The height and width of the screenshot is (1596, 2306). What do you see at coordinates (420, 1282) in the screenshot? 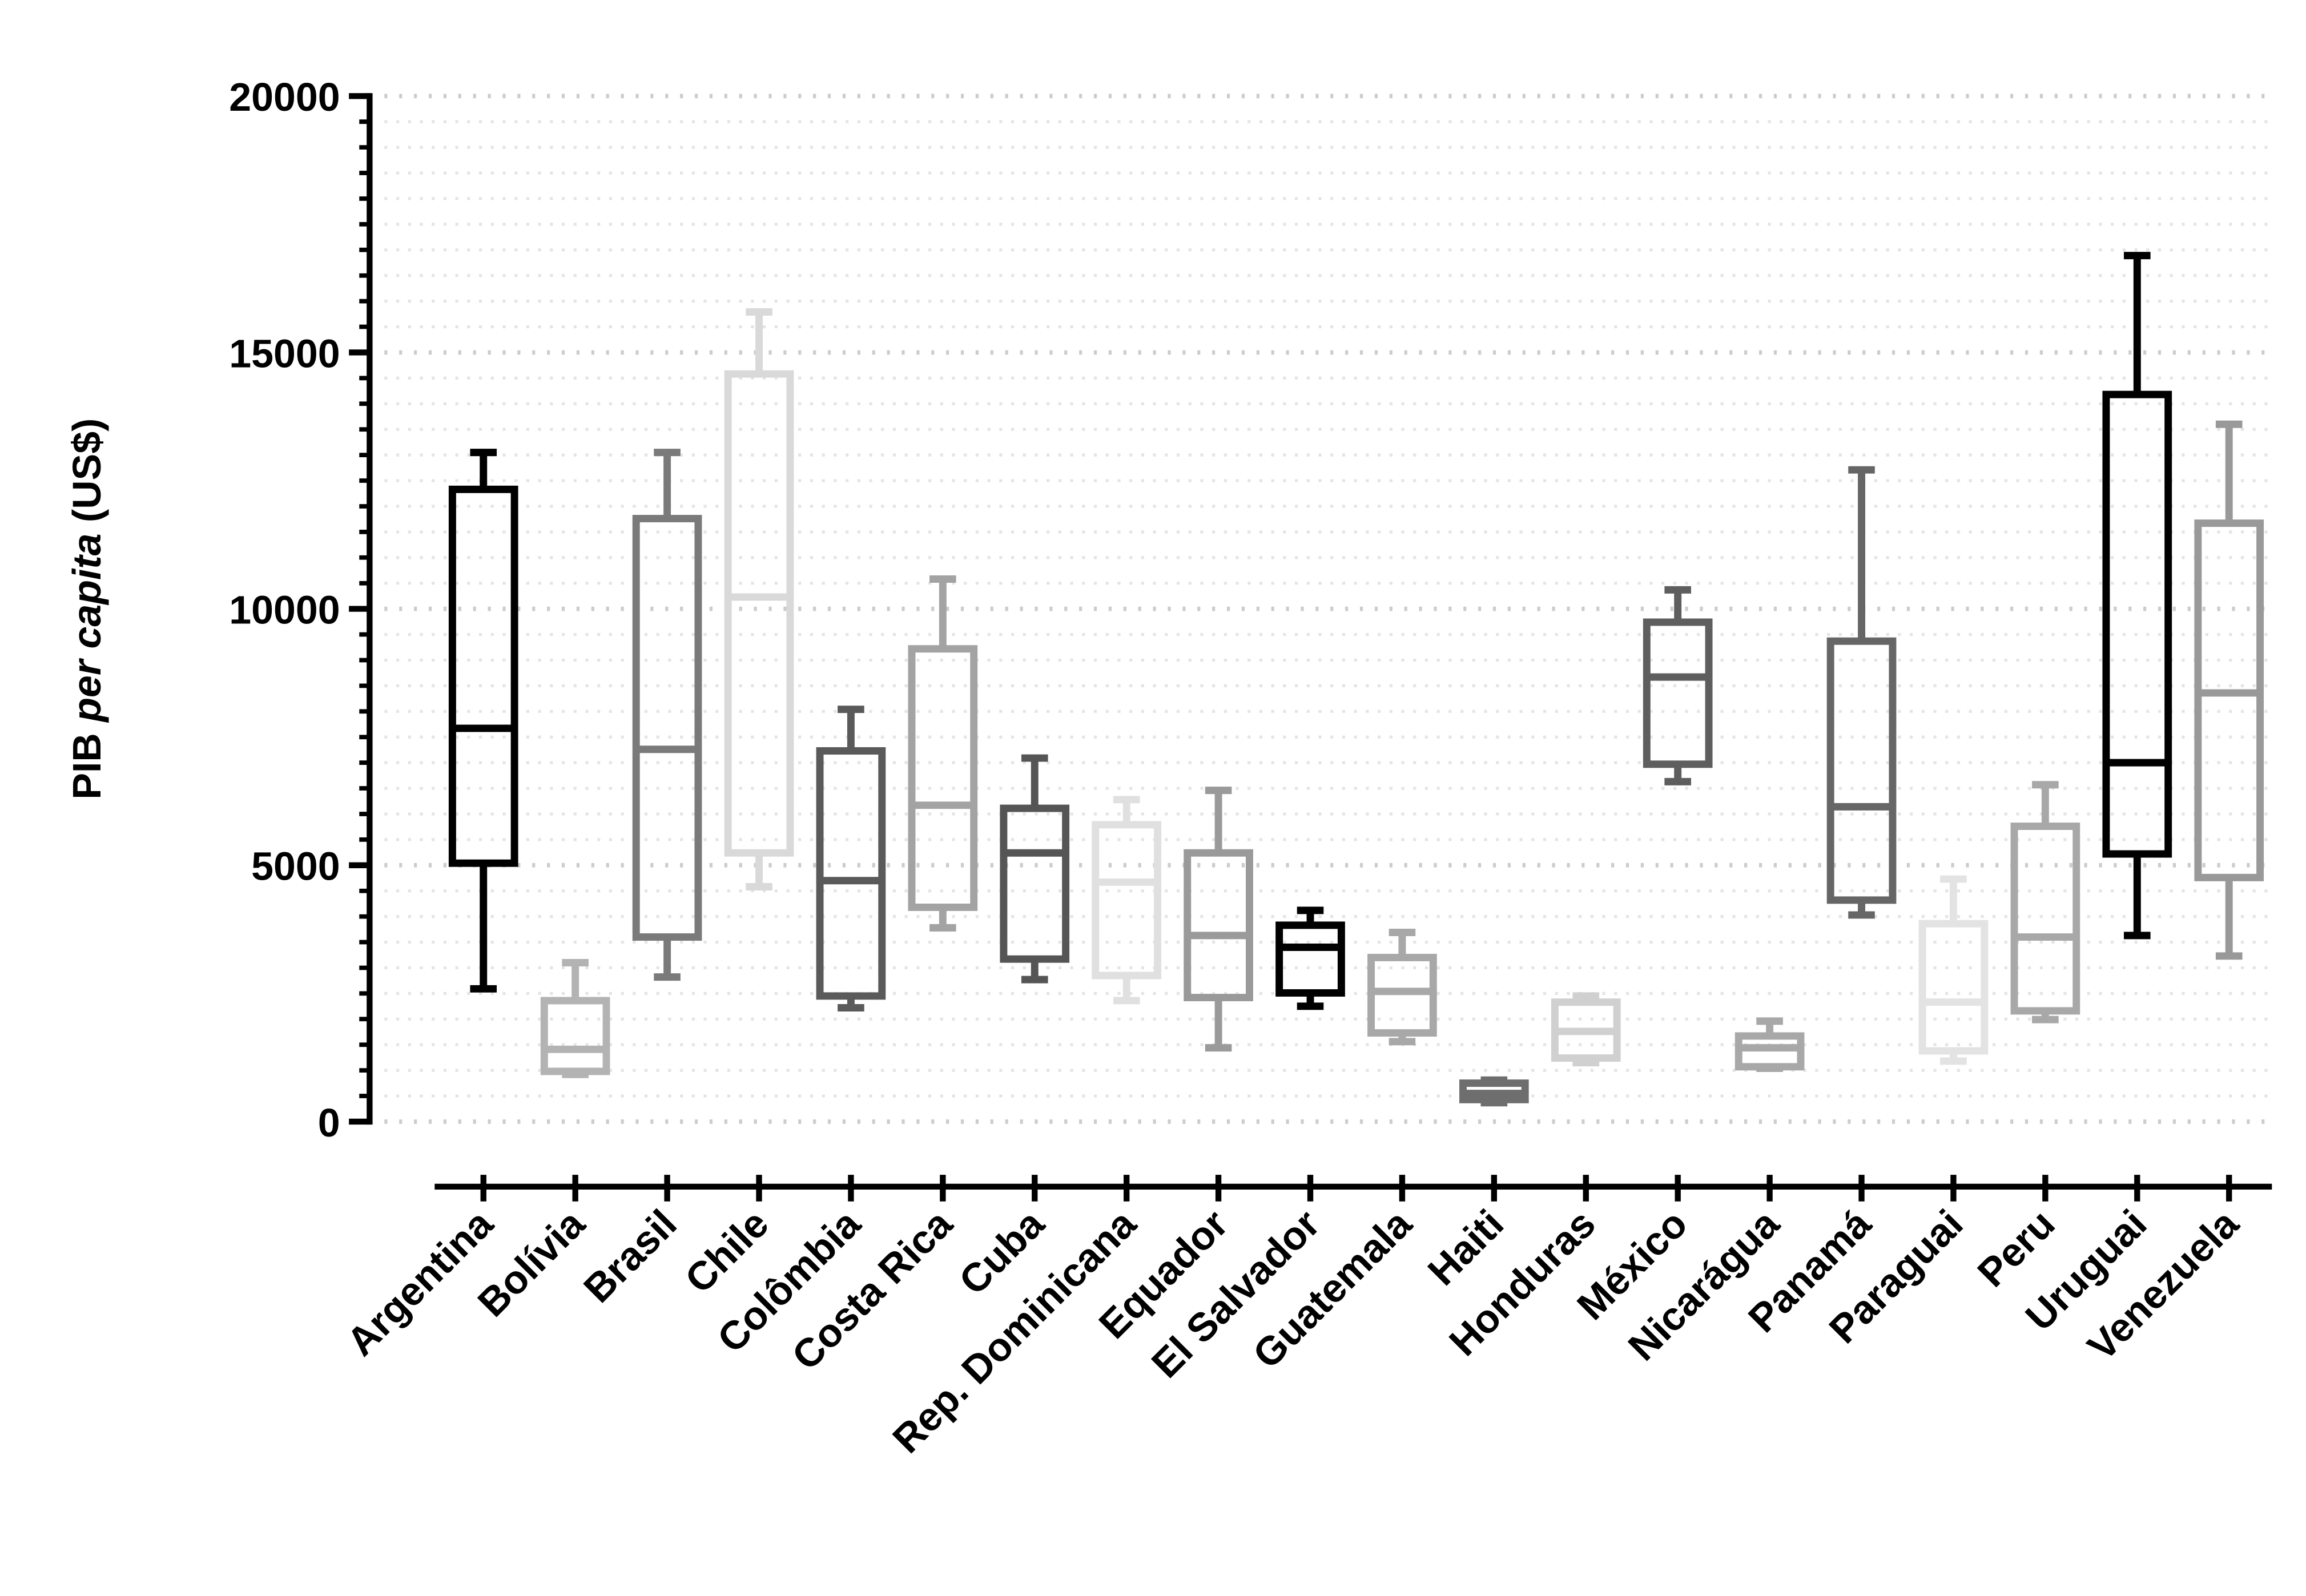
I see `x-tick-label: Argentina` at bounding box center [420, 1282].